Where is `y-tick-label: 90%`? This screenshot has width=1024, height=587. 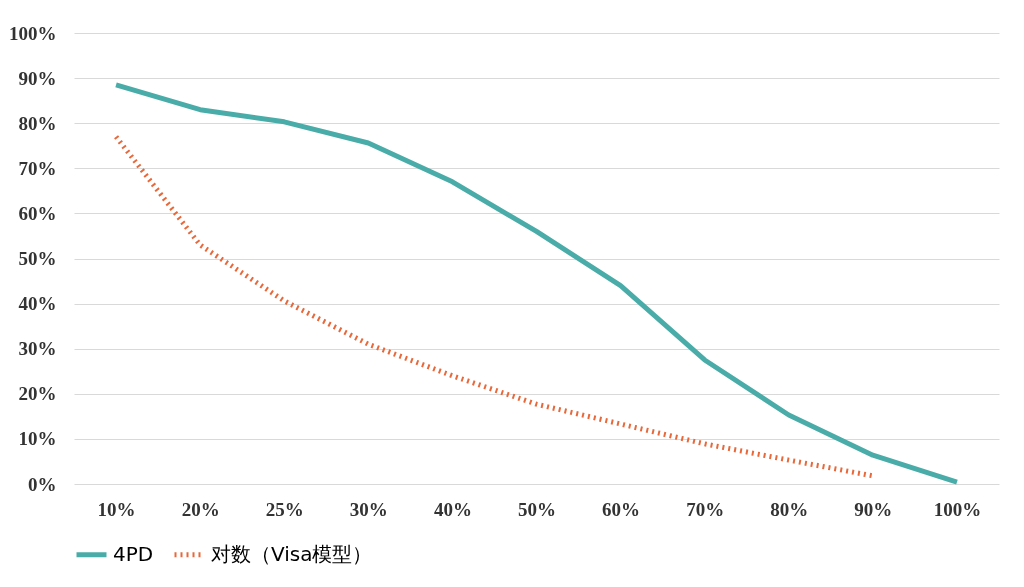 y-tick-label: 90% is located at coordinates (37, 78).